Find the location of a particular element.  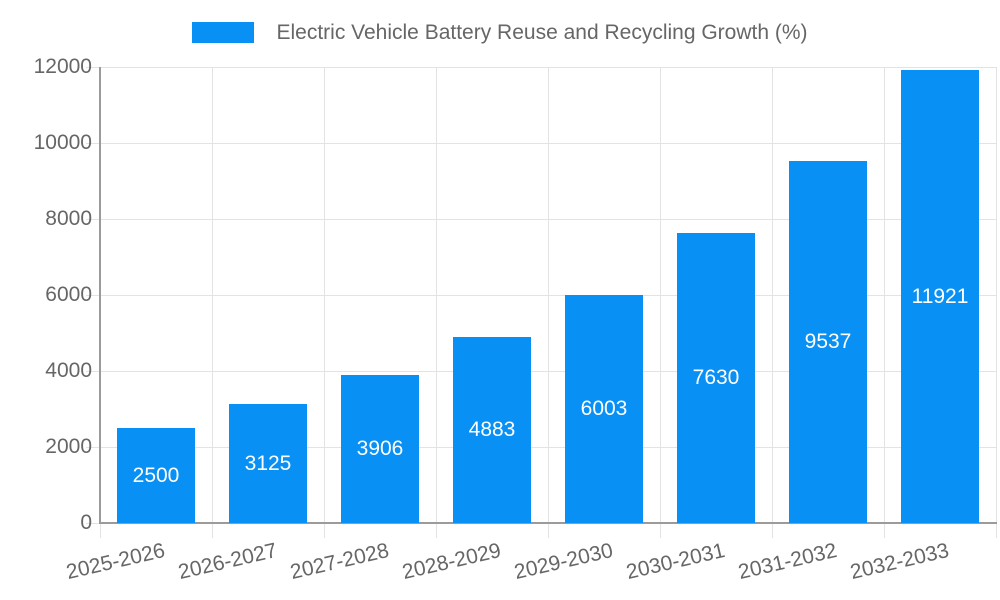

y-axis-tick-label: 2000 is located at coordinates (68, 446).